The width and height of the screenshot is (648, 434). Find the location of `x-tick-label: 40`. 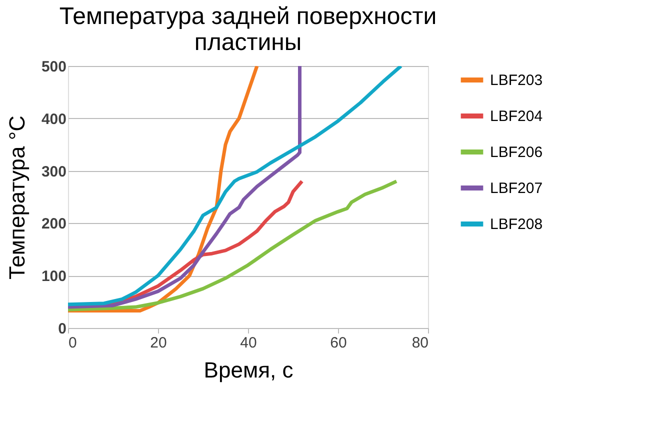

x-tick-label: 40 is located at coordinates (248, 343).